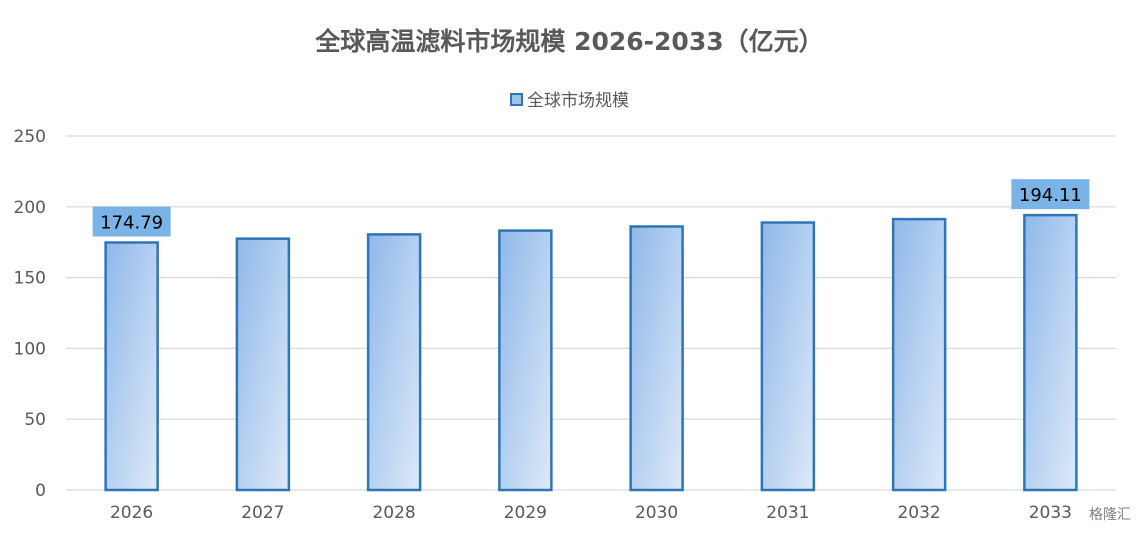  What do you see at coordinates (131, 366) in the screenshot?
I see `bar-2026` at bounding box center [131, 366].